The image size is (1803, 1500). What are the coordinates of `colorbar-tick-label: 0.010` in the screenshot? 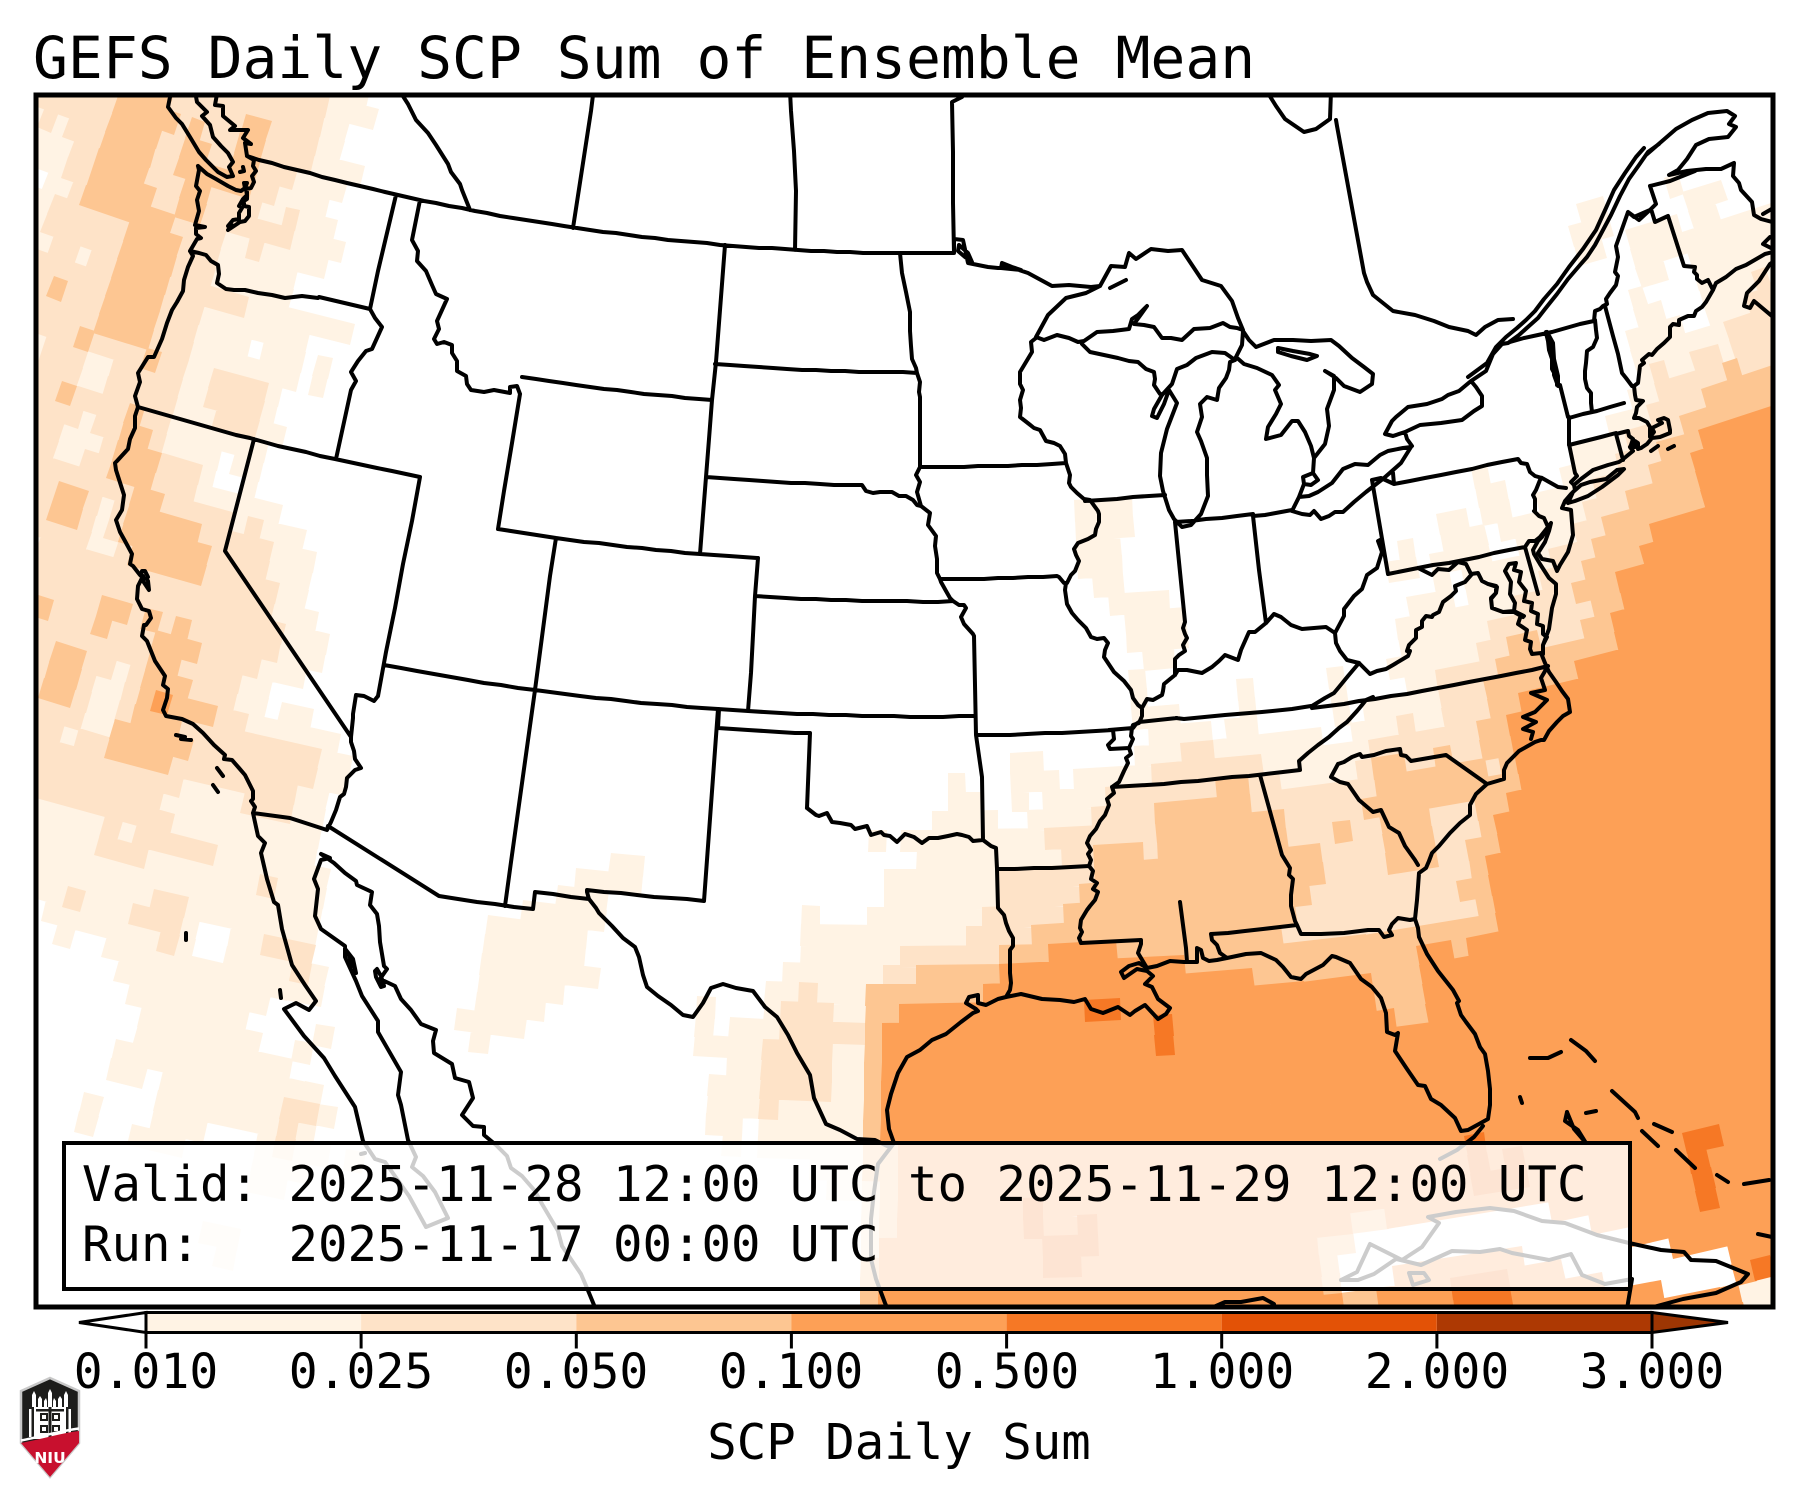 It's located at (146, 1372).